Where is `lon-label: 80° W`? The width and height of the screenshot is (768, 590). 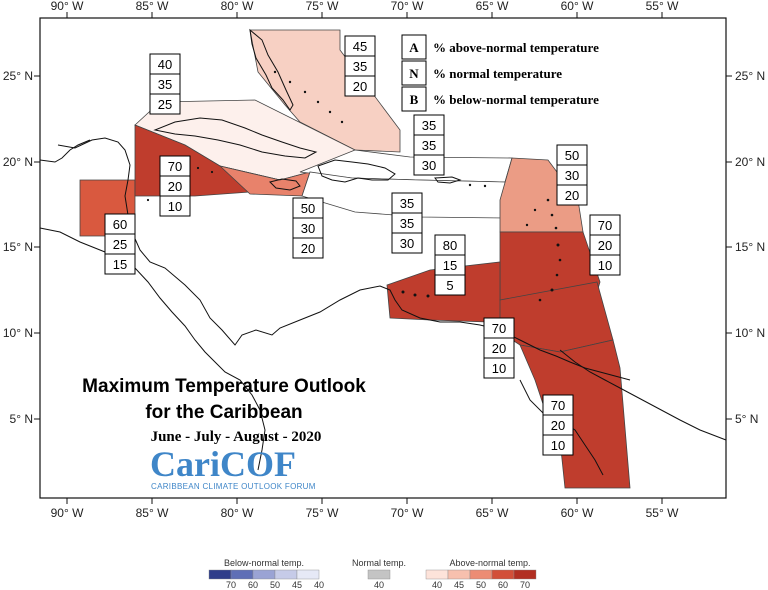 lon-label: 80° W is located at coordinates (237, 513).